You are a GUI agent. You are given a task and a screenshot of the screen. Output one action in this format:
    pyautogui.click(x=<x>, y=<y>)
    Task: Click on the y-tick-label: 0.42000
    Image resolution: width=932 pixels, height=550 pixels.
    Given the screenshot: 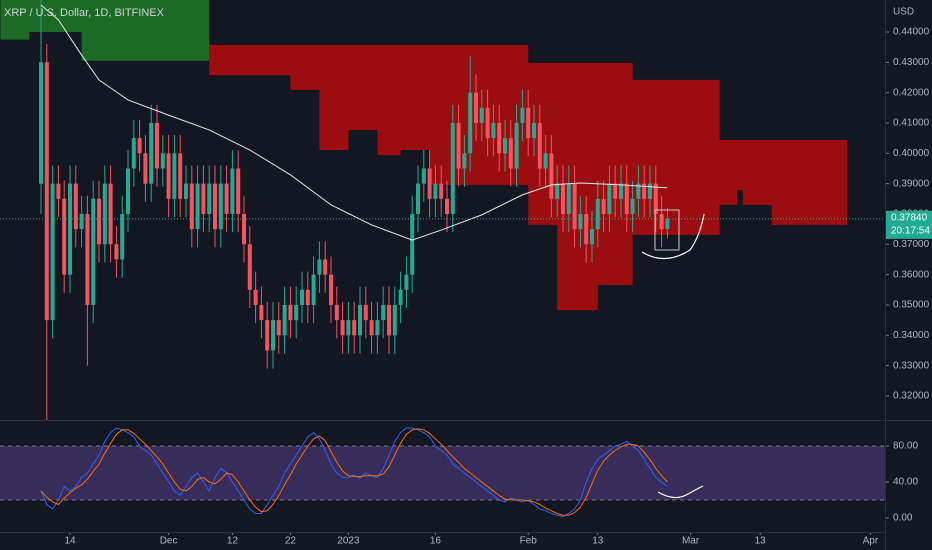 What is the action you would take?
    pyautogui.click(x=911, y=92)
    